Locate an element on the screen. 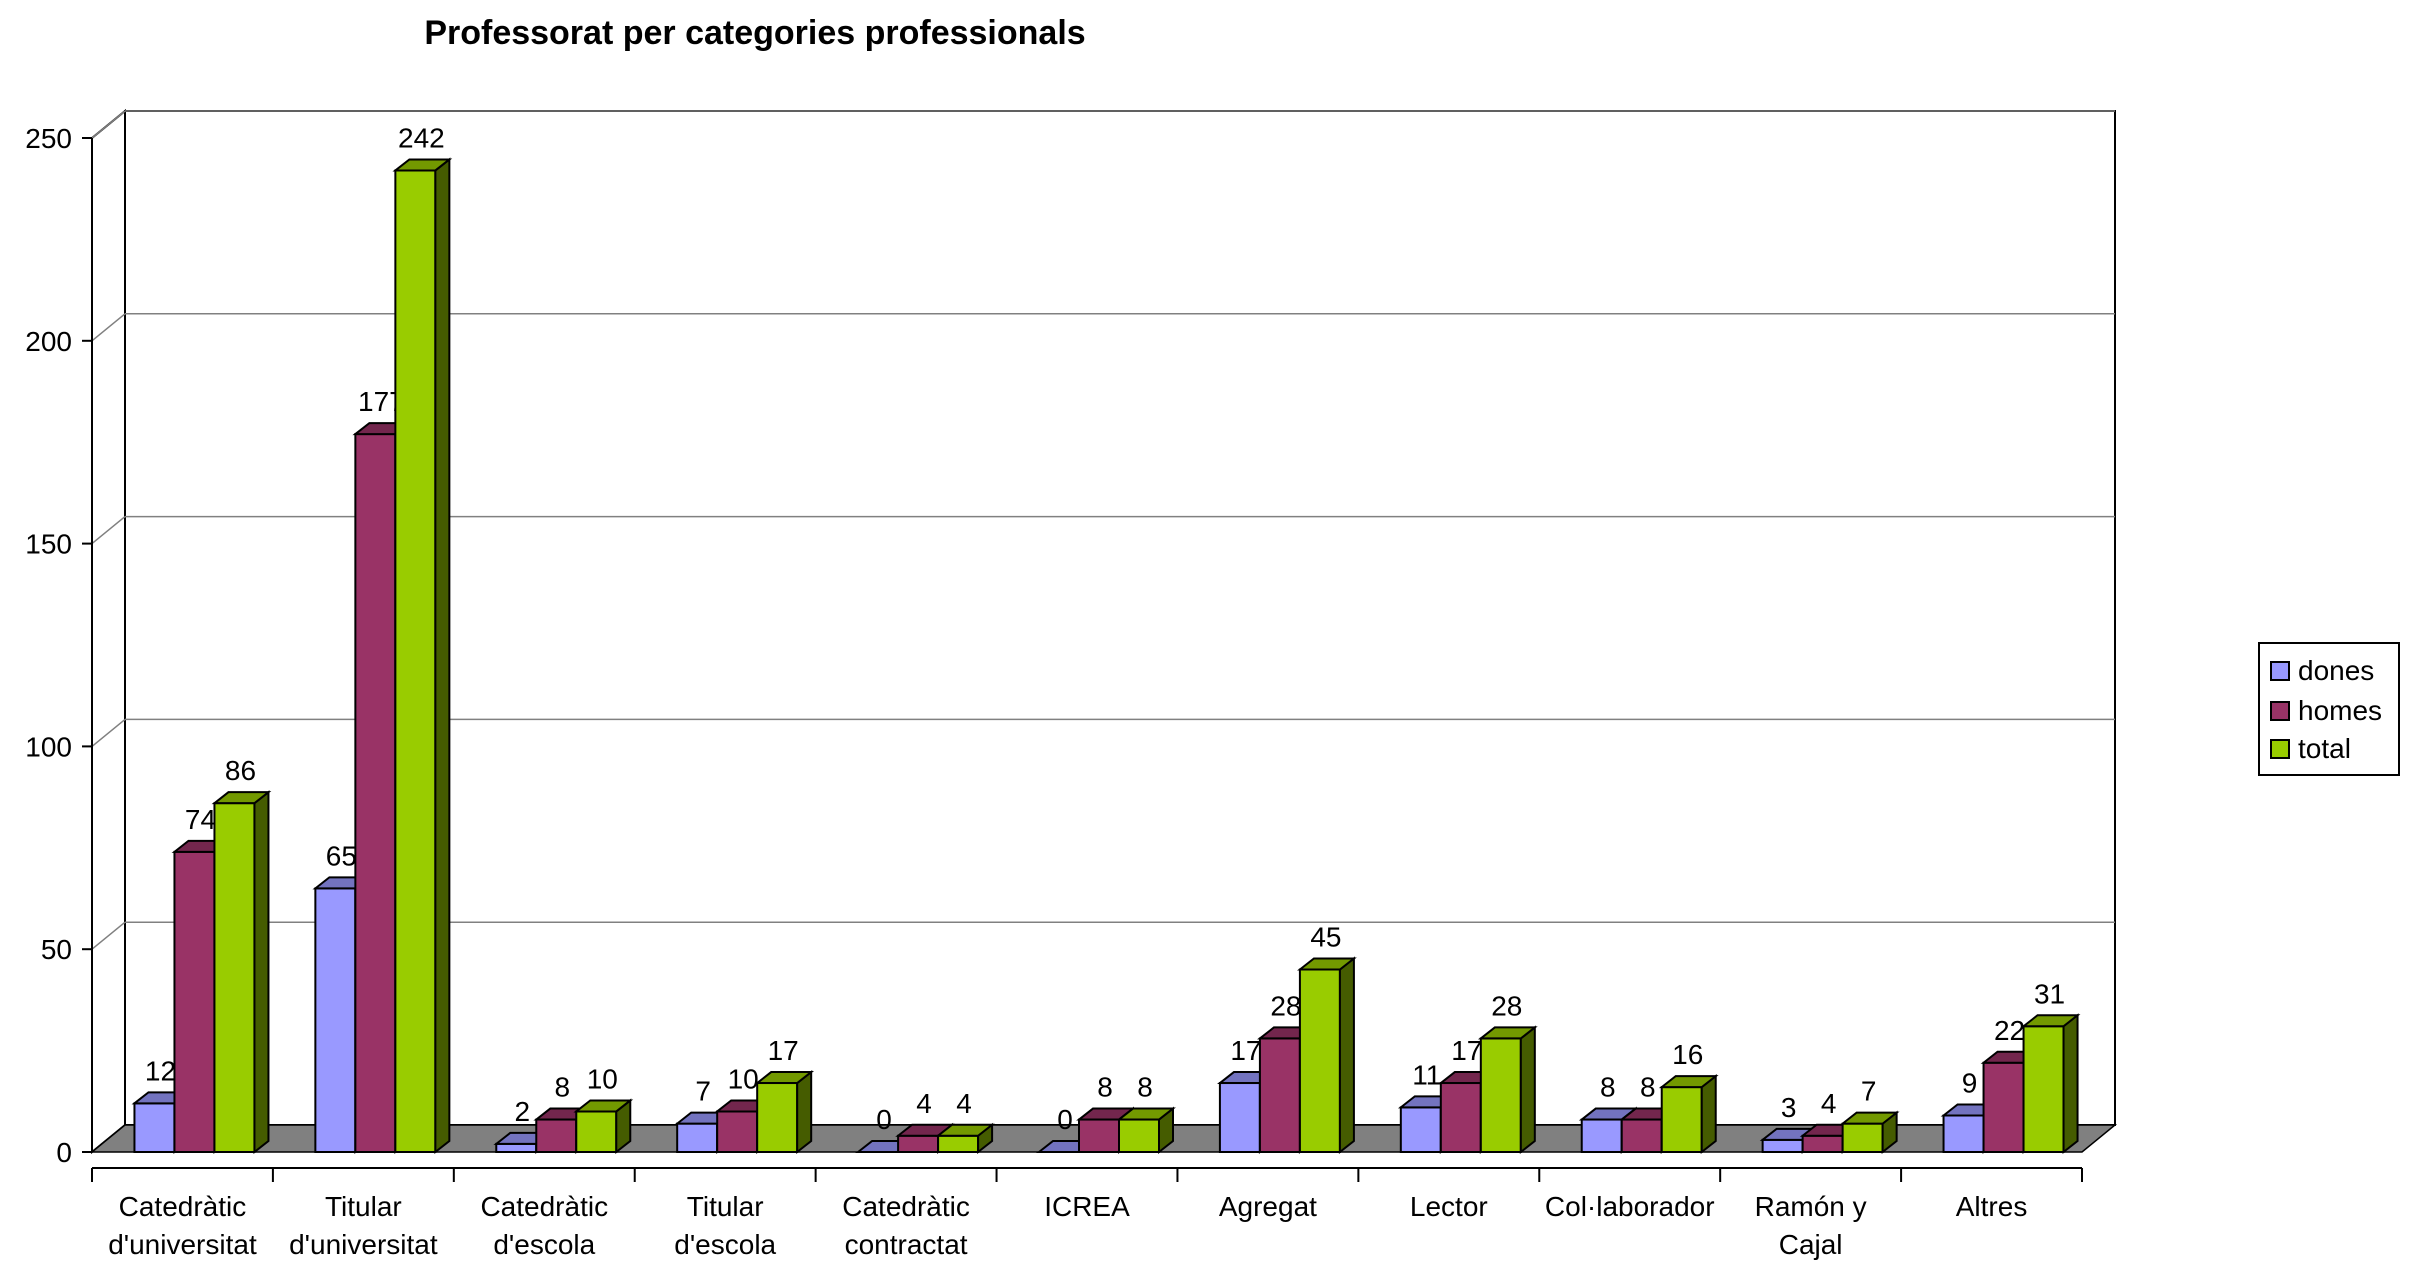 The height and width of the screenshot is (1264, 2410). y-tick-label: 50 is located at coordinates (56, 949).